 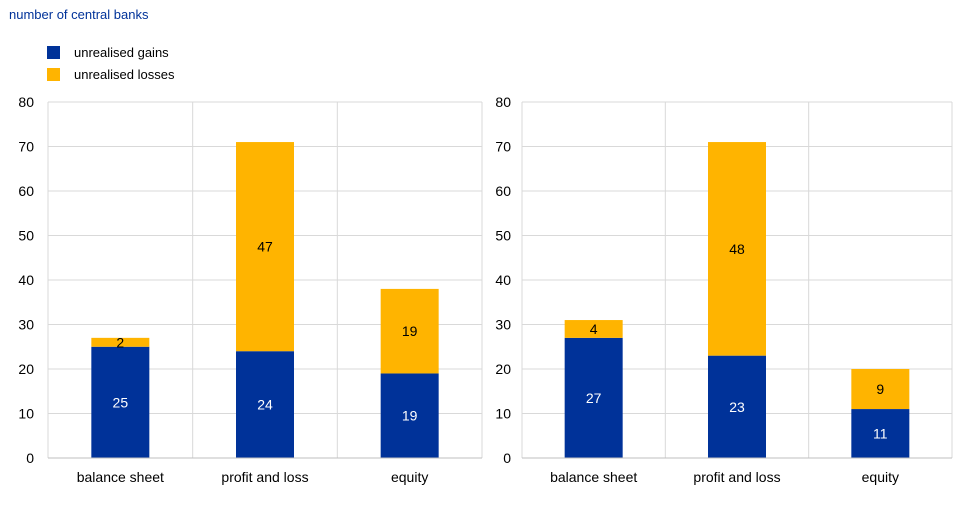 I want to click on data-label-losses: 47, so click(x=265, y=247).